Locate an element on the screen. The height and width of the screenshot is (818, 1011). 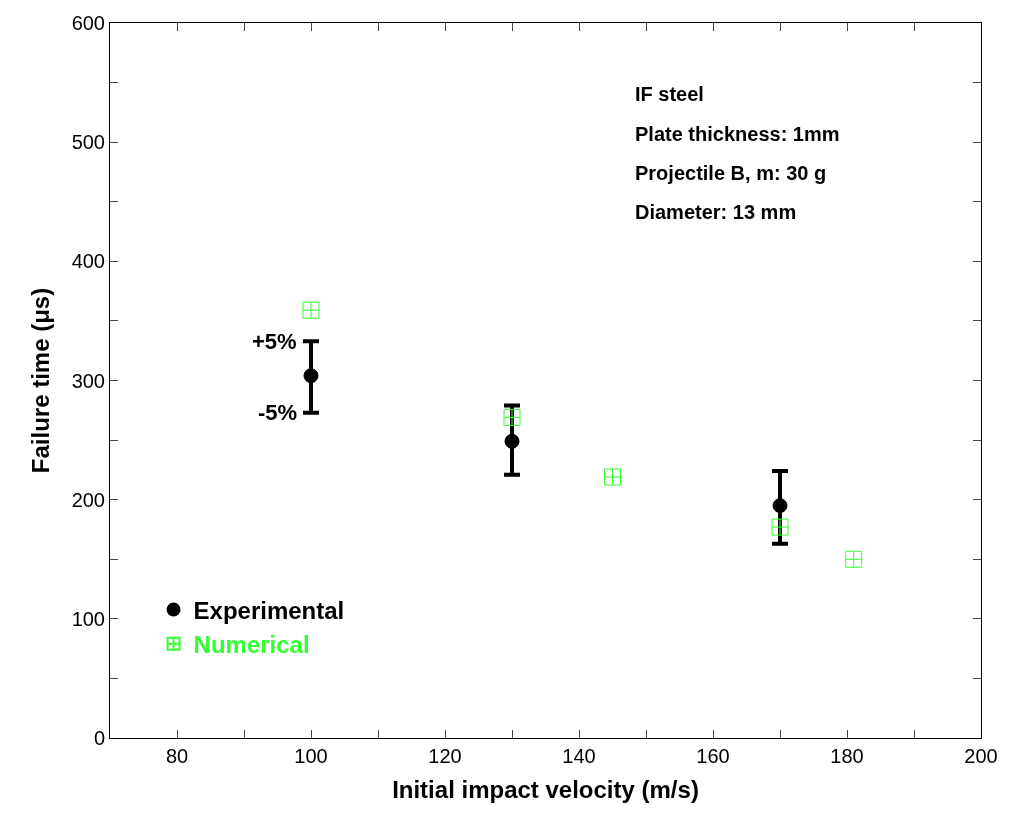
x-tick-label: 140 is located at coordinates (579, 756).